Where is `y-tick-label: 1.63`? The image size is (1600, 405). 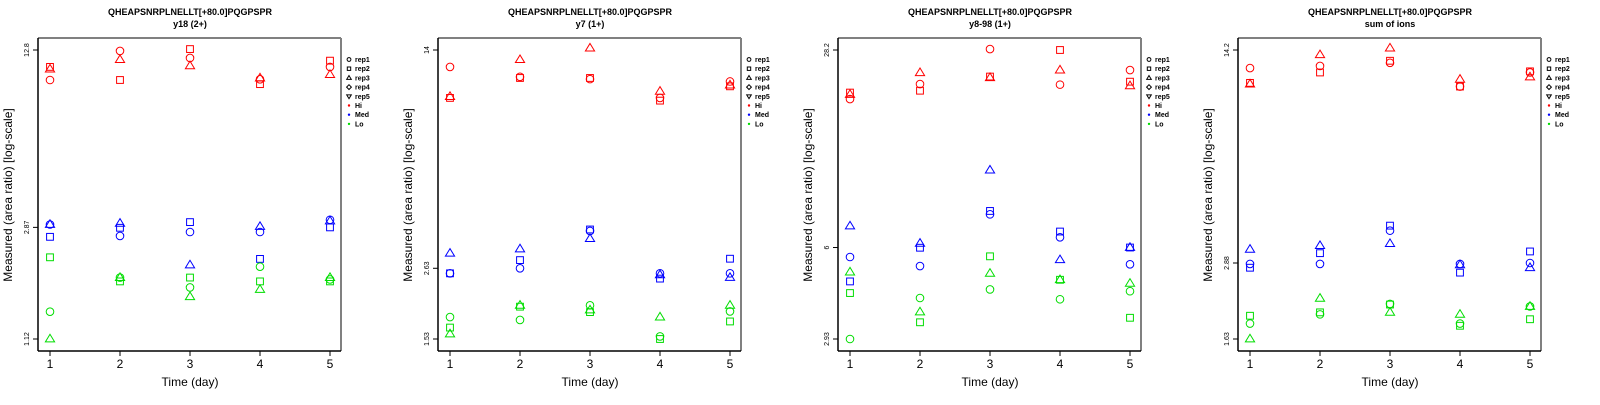 y-tick-label: 1.63 is located at coordinates (1227, 339).